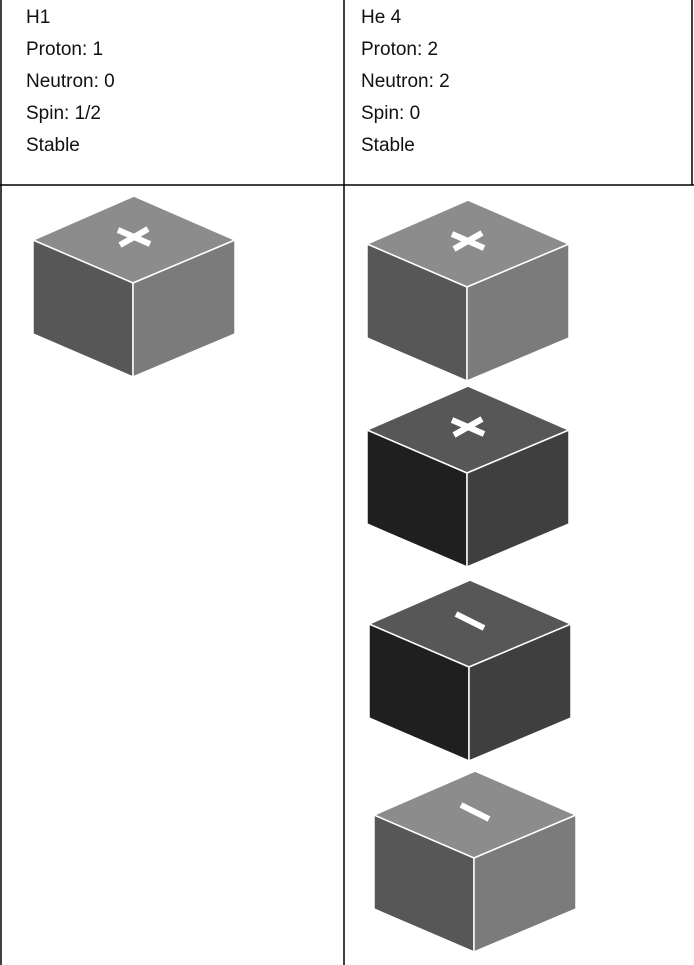 The height and width of the screenshot is (965, 694). What do you see at coordinates (38, 17) in the screenshot?
I see `isotope-name: H1` at bounding box center [38, 17].